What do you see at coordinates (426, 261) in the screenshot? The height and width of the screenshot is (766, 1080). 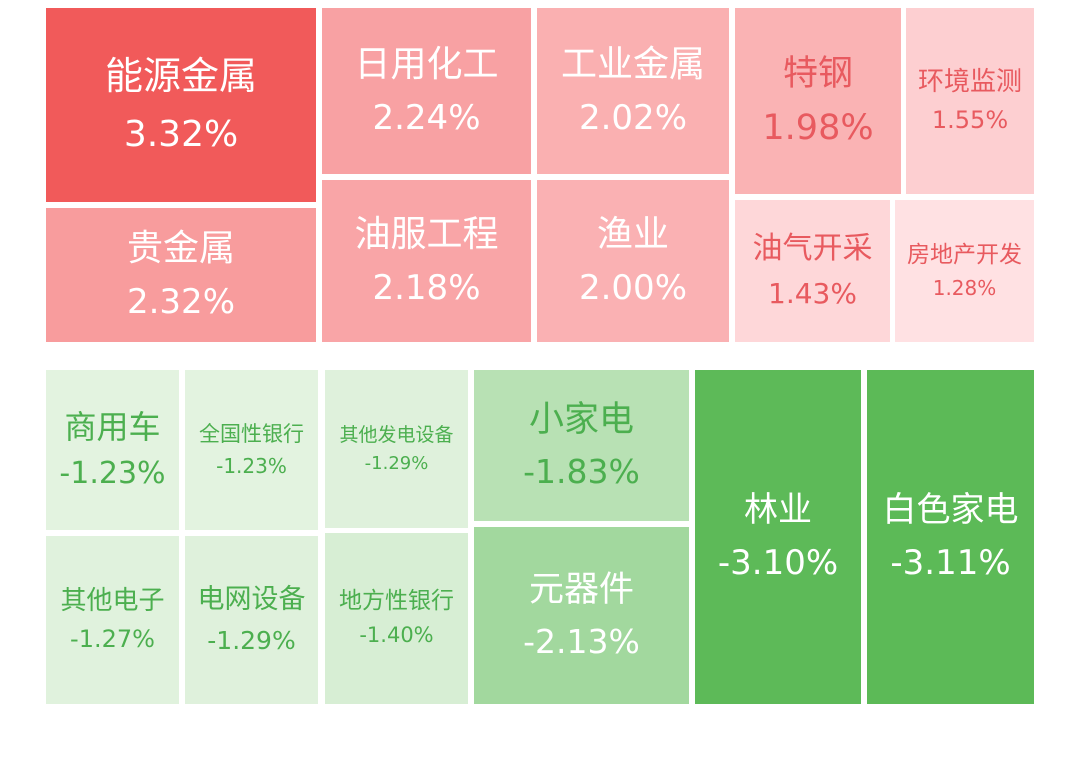 I see `treemap-tile: 油服工程 2.18%` at bounding box center [426, 261].